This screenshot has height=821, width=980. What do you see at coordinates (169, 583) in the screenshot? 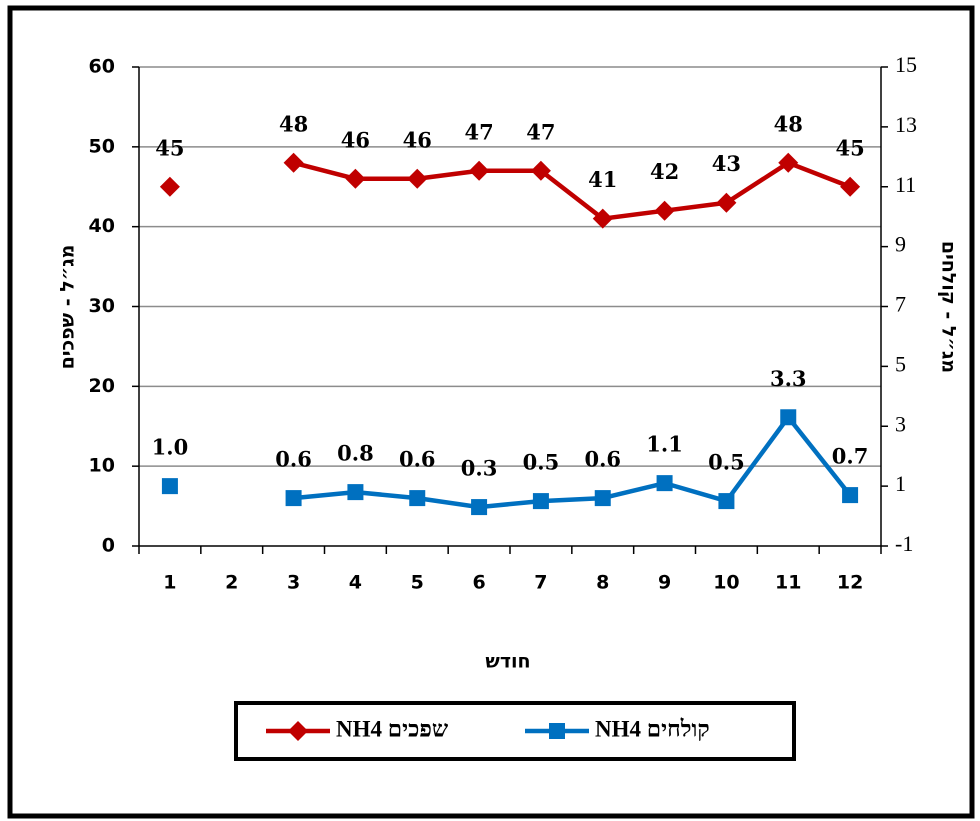
I see `x-tick-label: 1` at bounding box center [169, 583].